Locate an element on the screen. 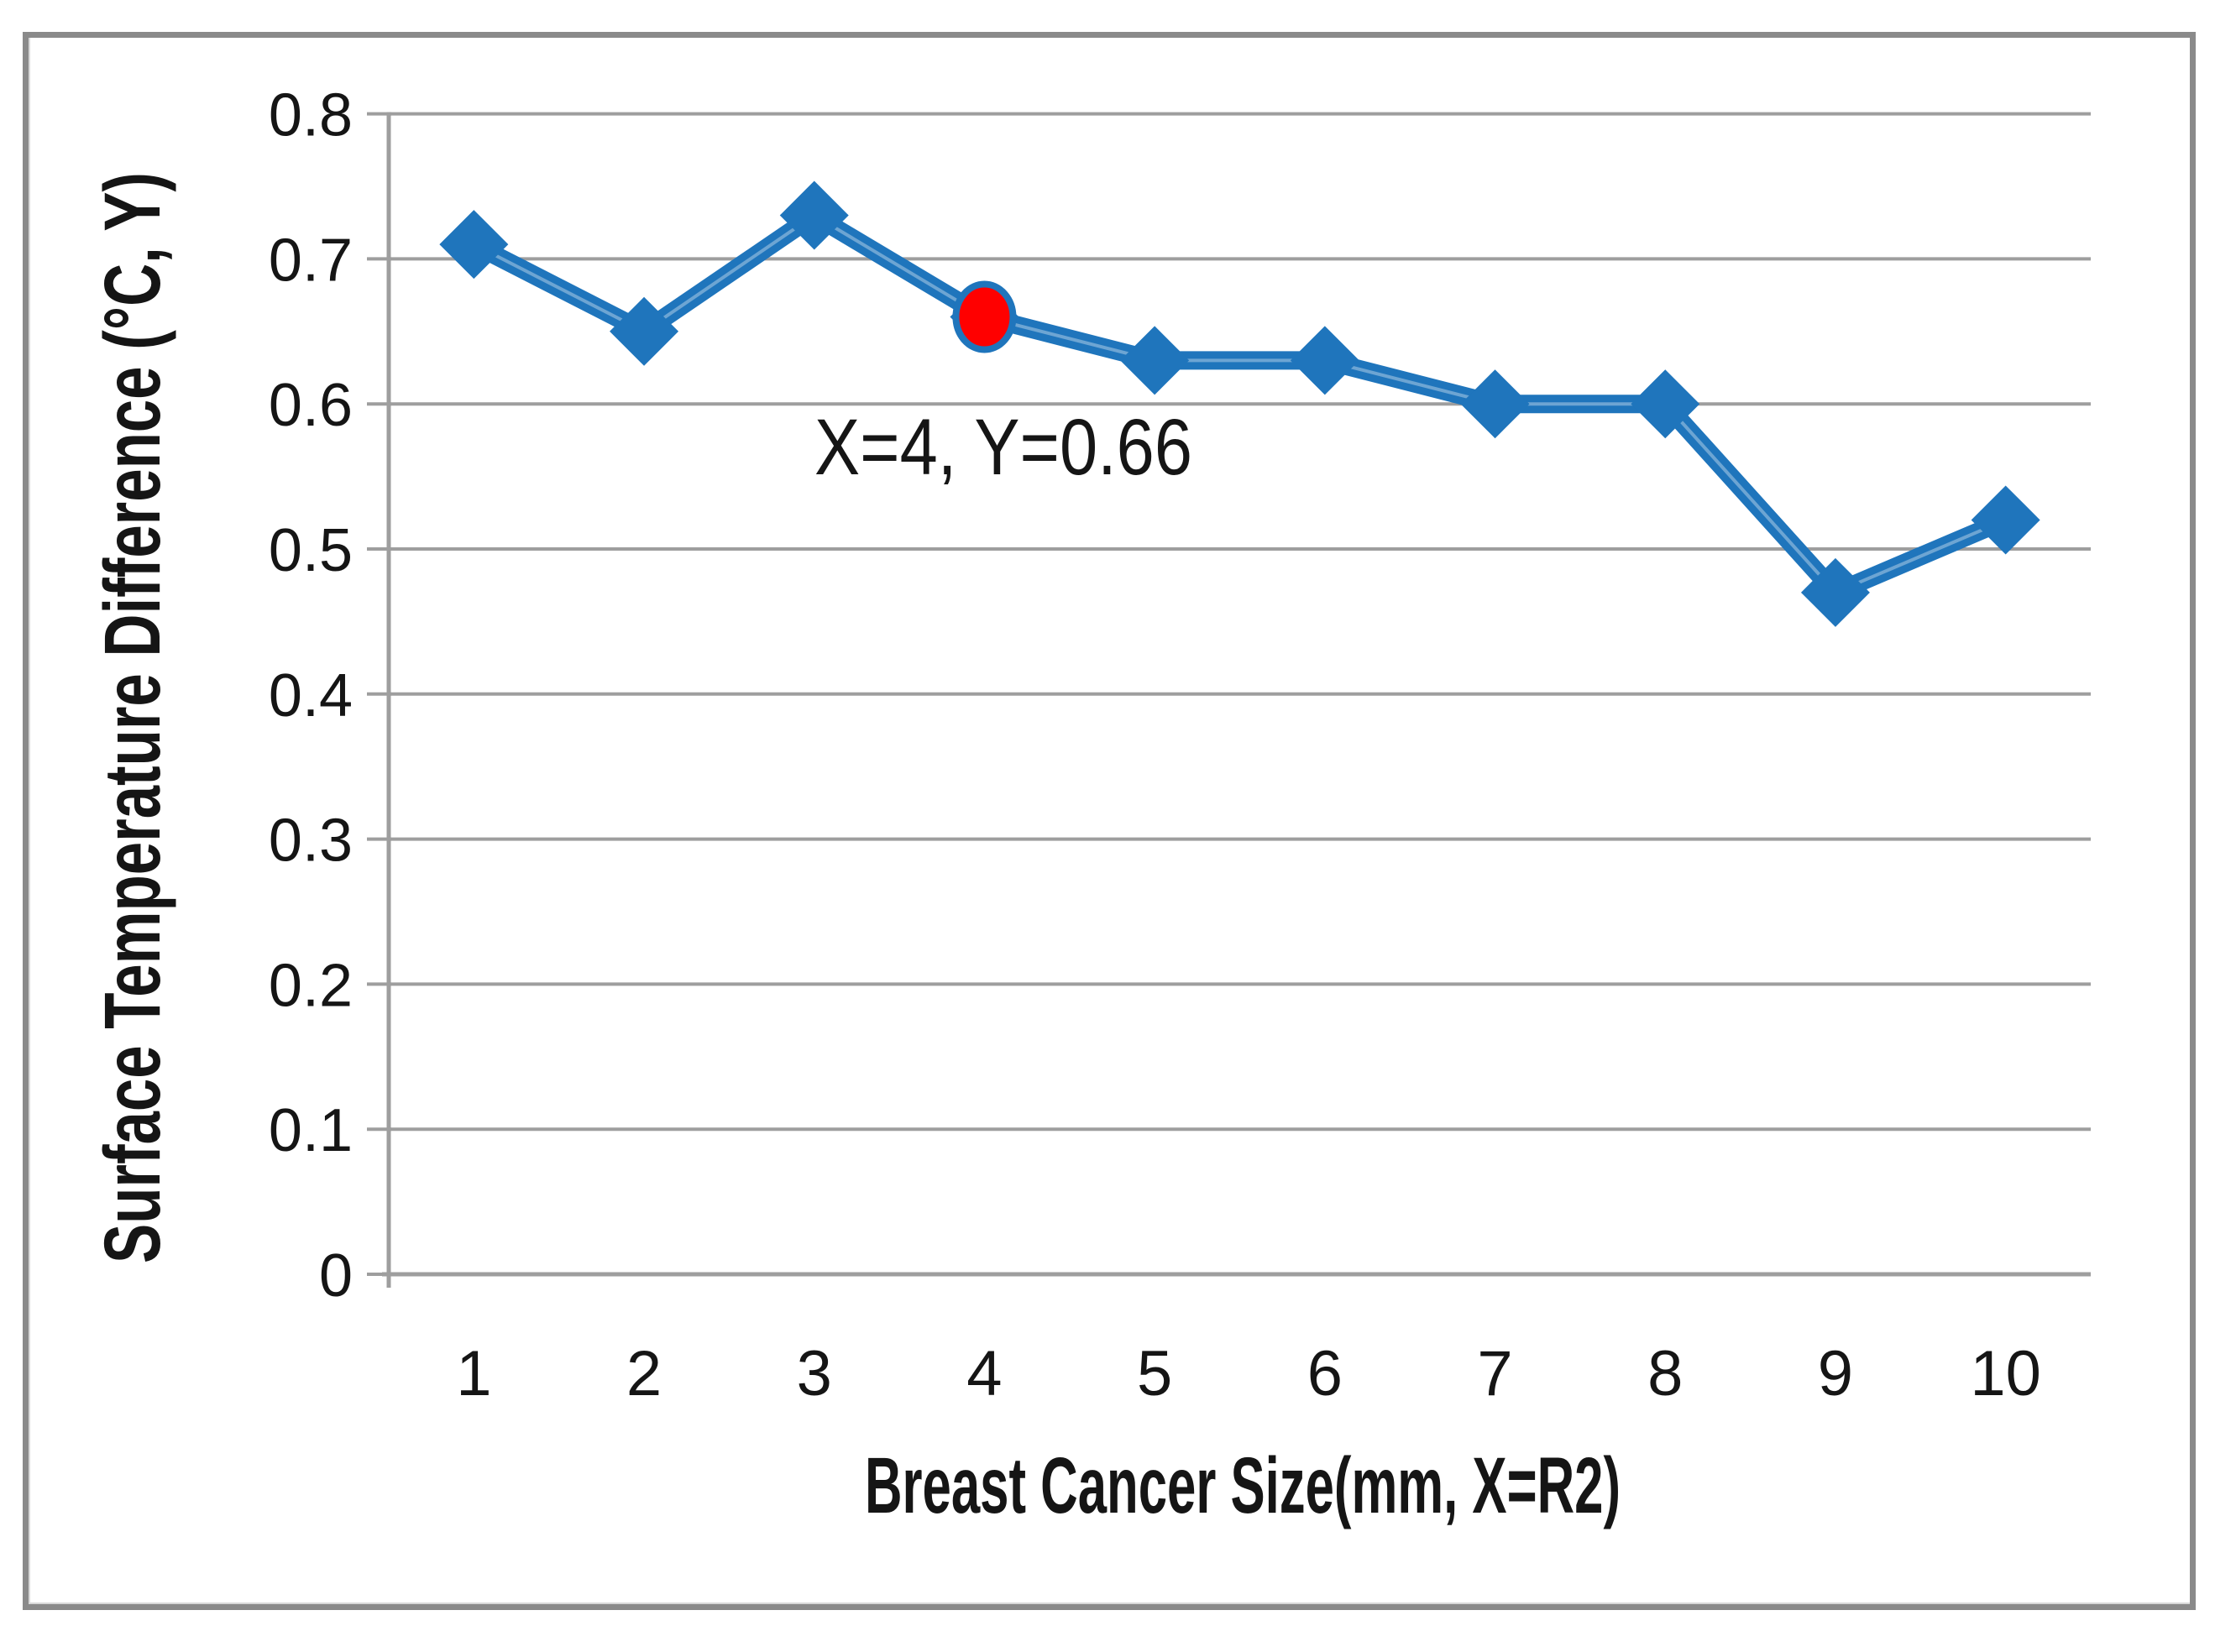 The image size is (2236, 1652). y-tick-label: 0.6 is located at coordinates (311, 405).